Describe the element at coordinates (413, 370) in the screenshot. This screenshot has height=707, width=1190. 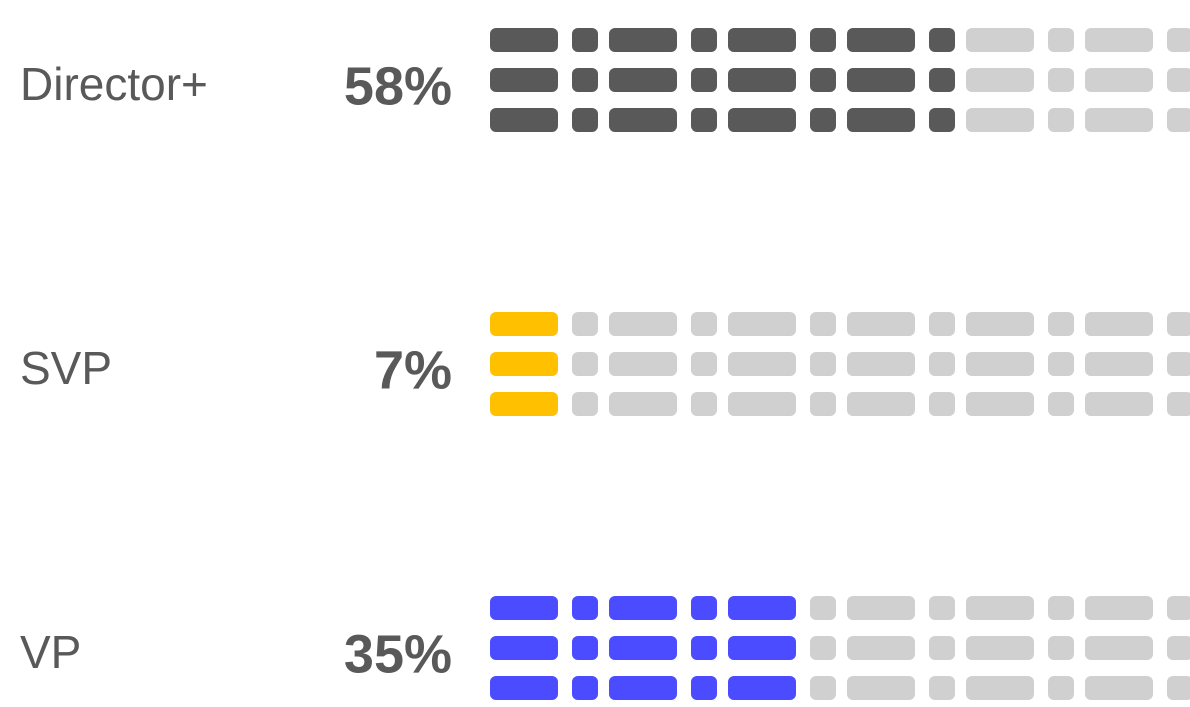
I see `value-label: 7%` at that location.